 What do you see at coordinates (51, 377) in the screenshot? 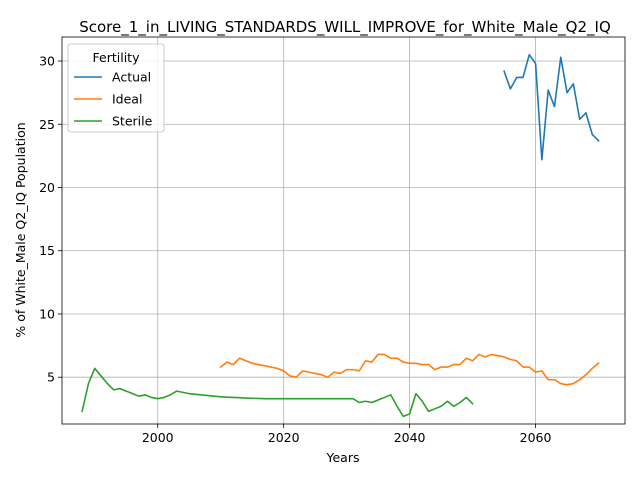
I see `y-tick-label: 5` at bounding box center [51, 377].